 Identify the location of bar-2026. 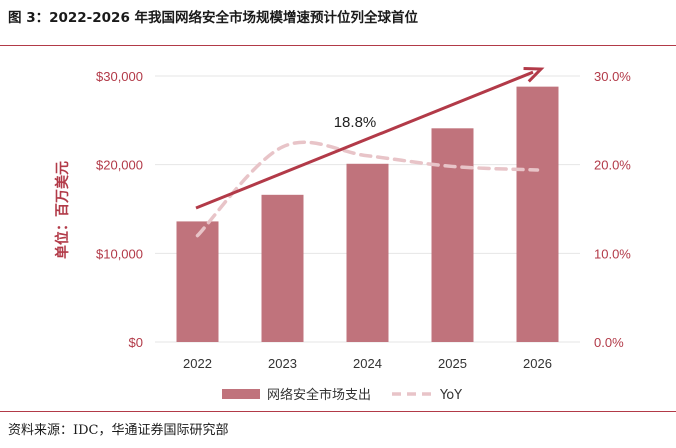
(537, 214).